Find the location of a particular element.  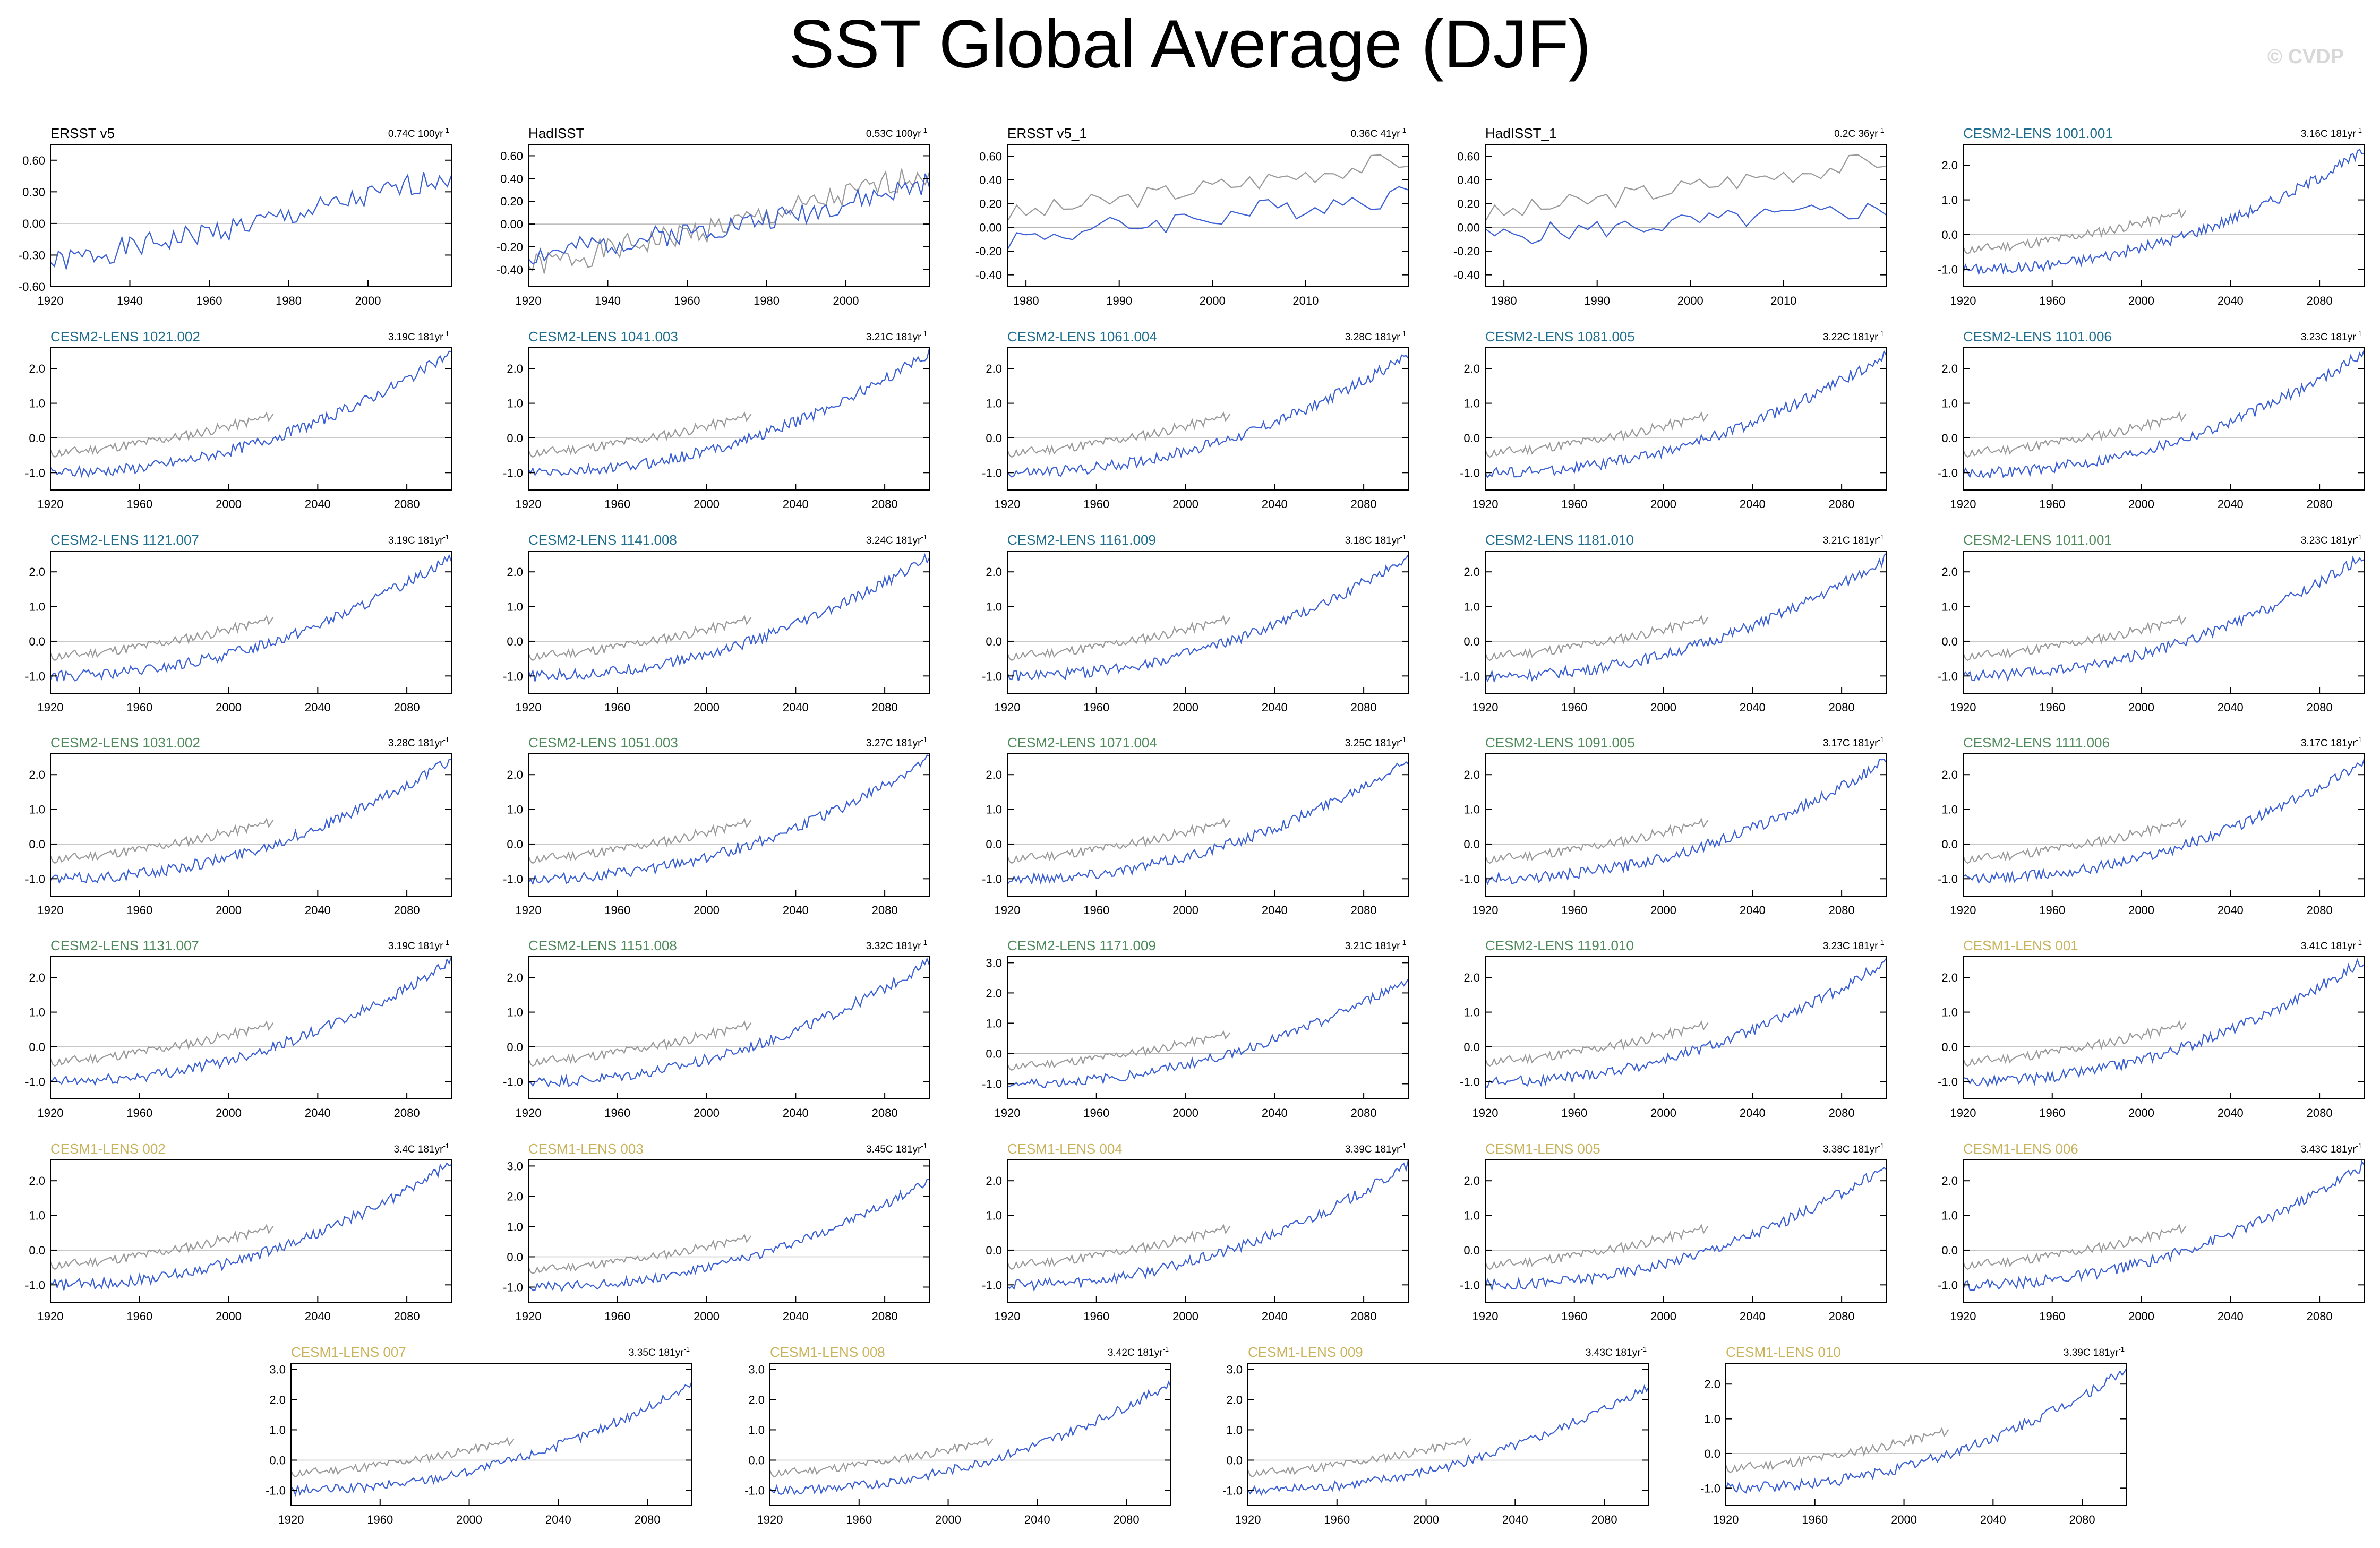

panel-title: CESM1-LENS 005 is located at coordinates (1542, 1149).